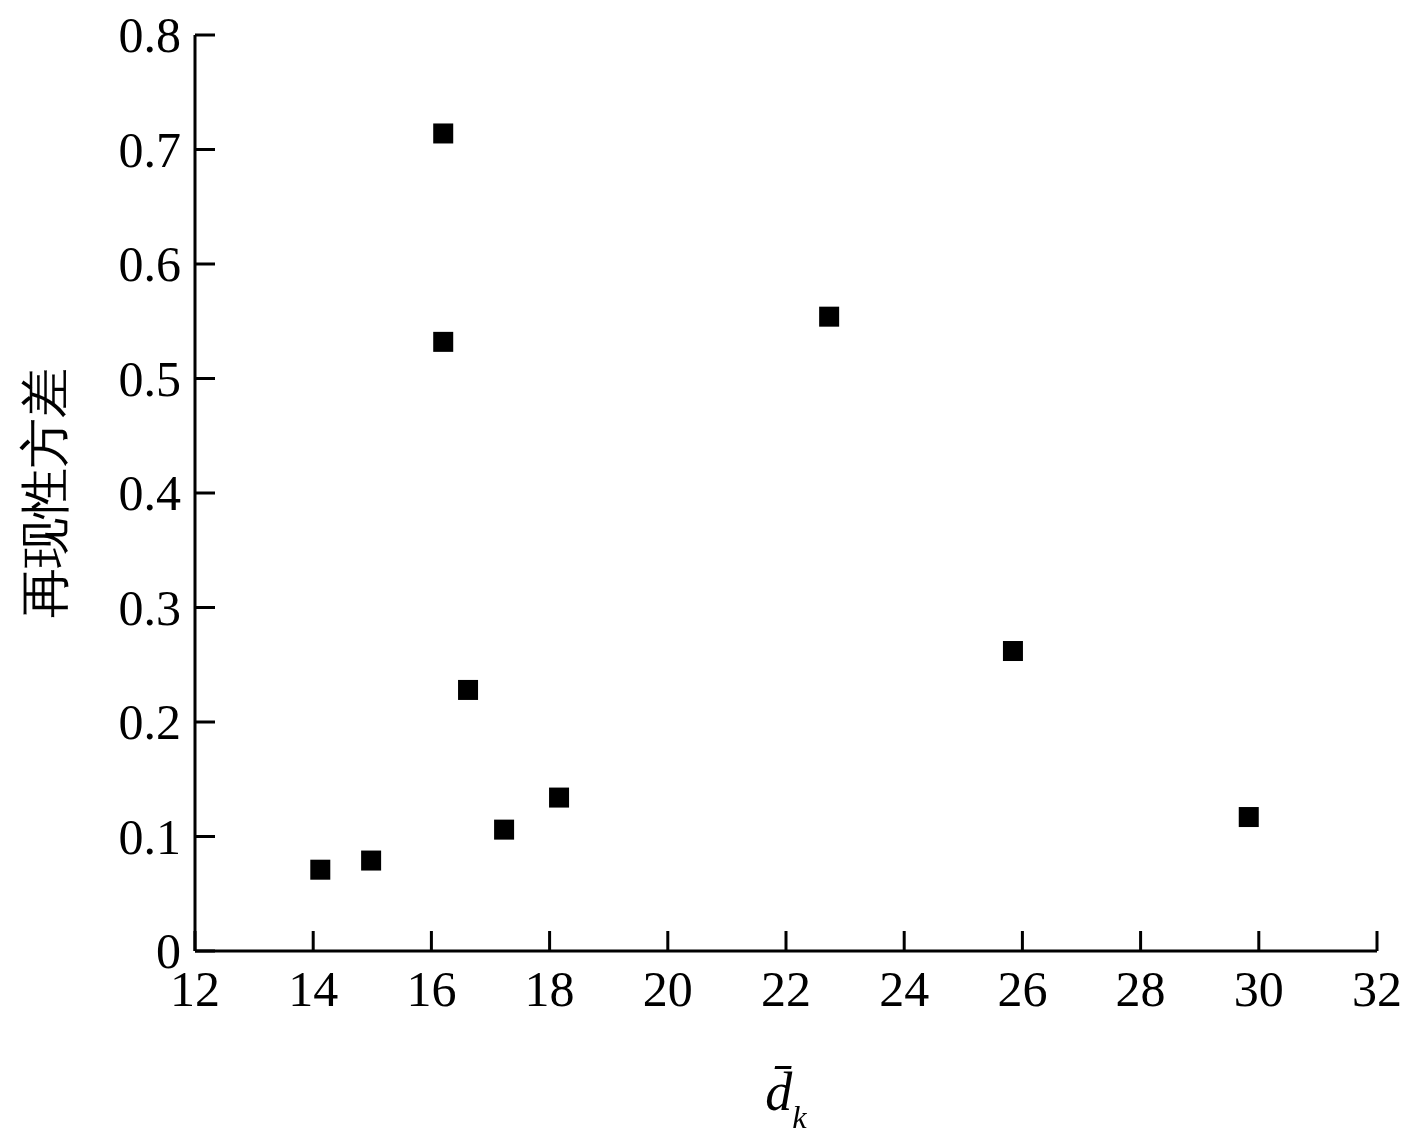  What do you see at coordinates (904, 989) in the screenshot?
I see `x-tick-label: 24` at bounding box center [904, 989].